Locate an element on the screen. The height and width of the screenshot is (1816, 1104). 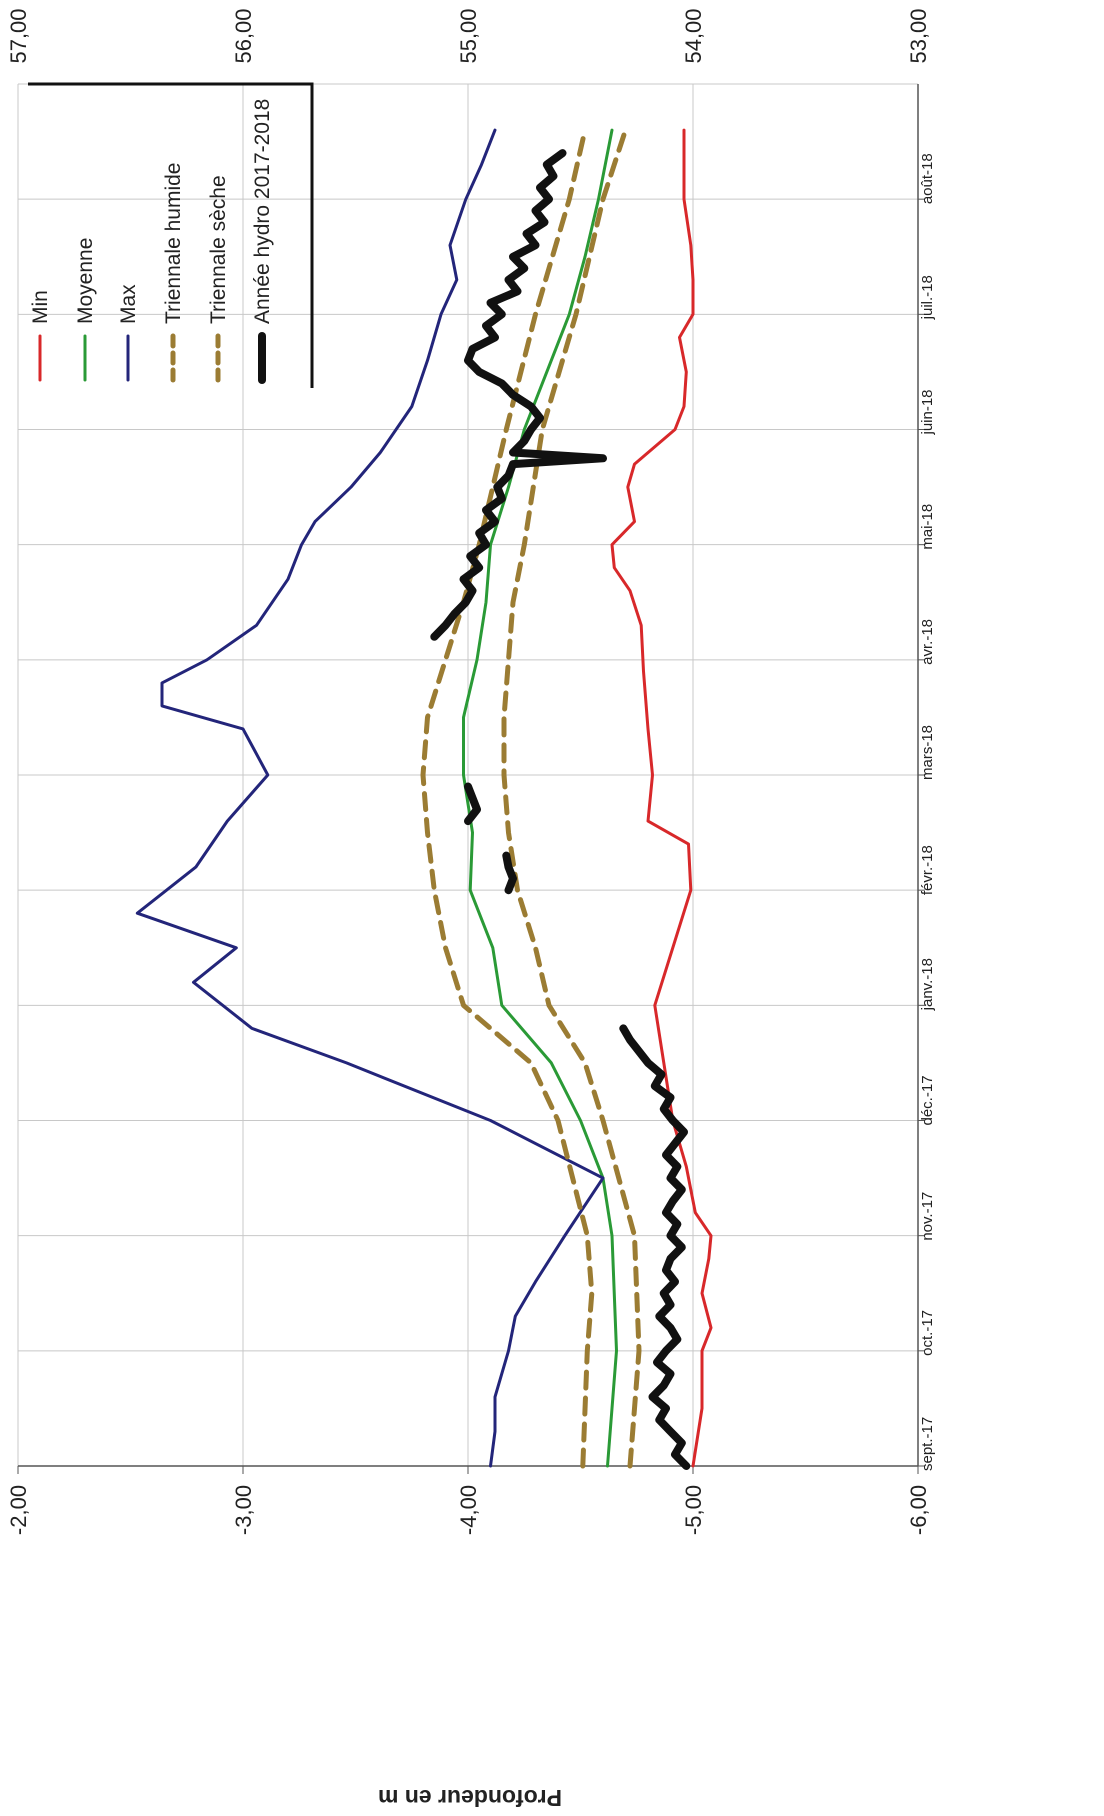
x-tick-label: juin-18 is located at coordinates (927, 412).